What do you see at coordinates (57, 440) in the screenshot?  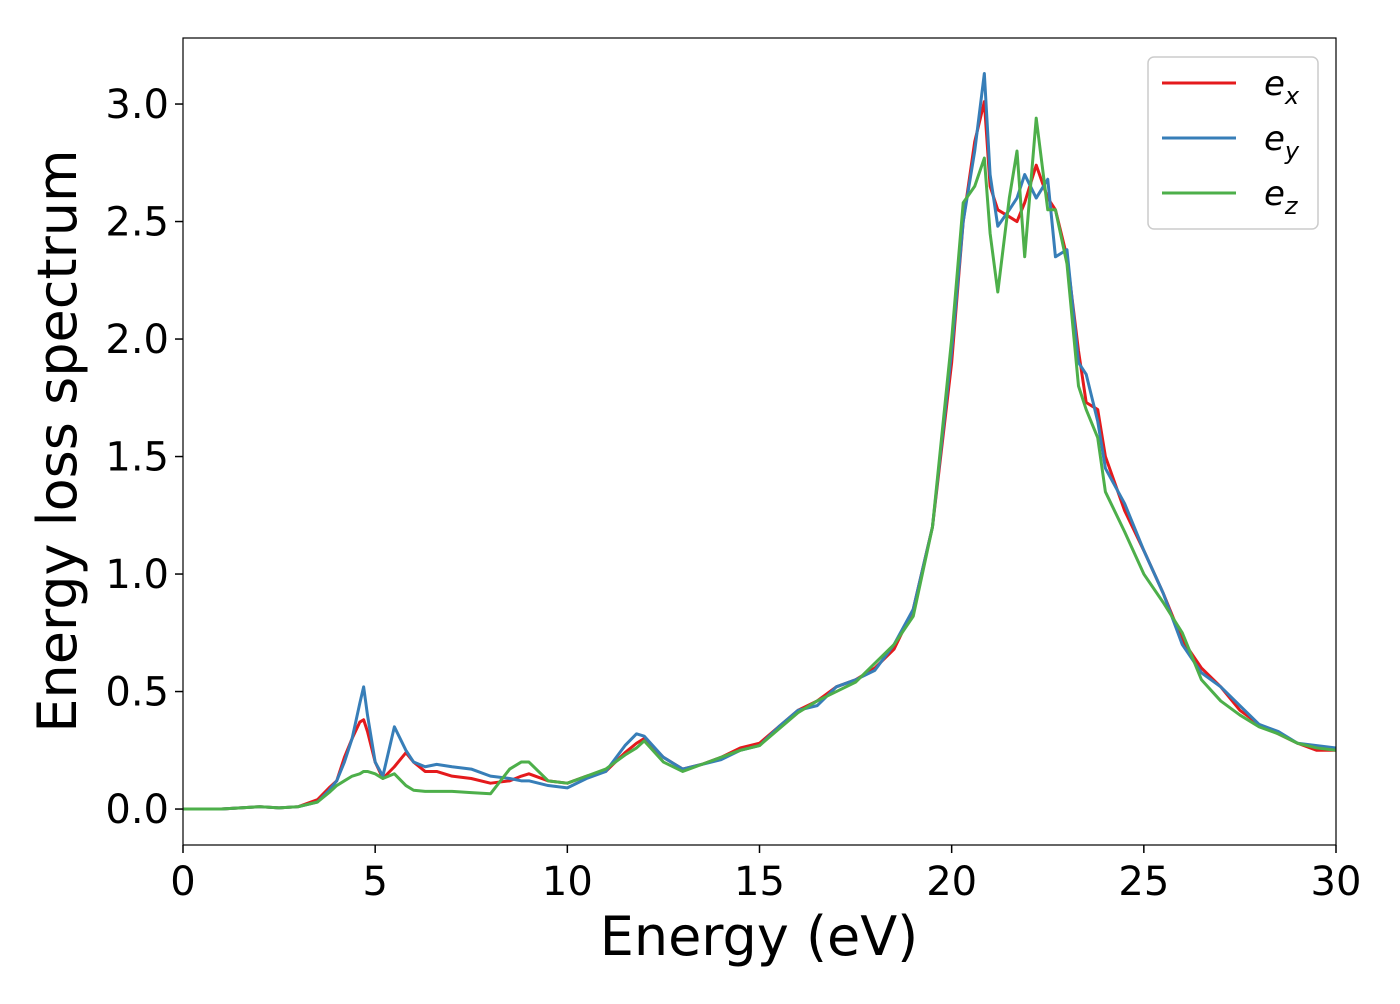 I see `y-axis-label: Energy loss spectrum` at bounding box center [57, 440].